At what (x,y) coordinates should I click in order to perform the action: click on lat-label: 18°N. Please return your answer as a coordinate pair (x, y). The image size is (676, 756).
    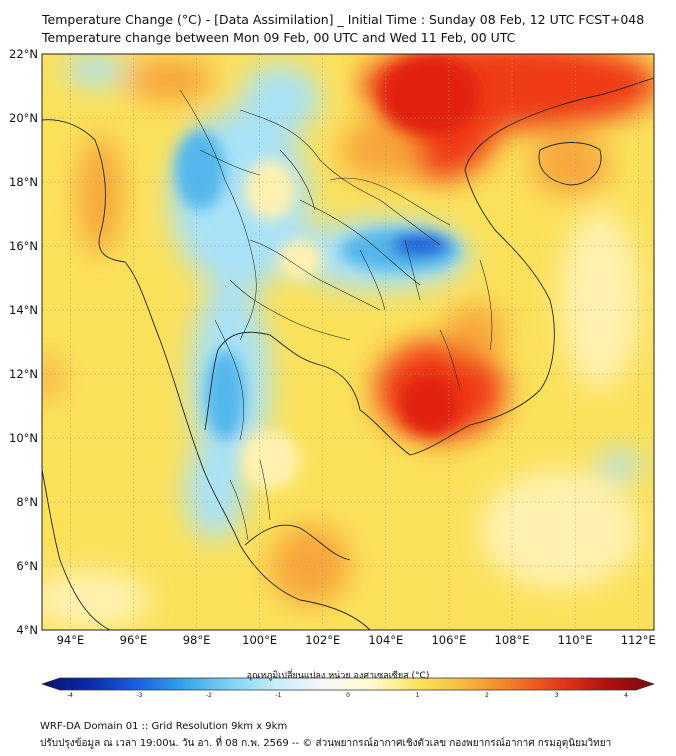
    Looking at the image, I should click on (23, 182).